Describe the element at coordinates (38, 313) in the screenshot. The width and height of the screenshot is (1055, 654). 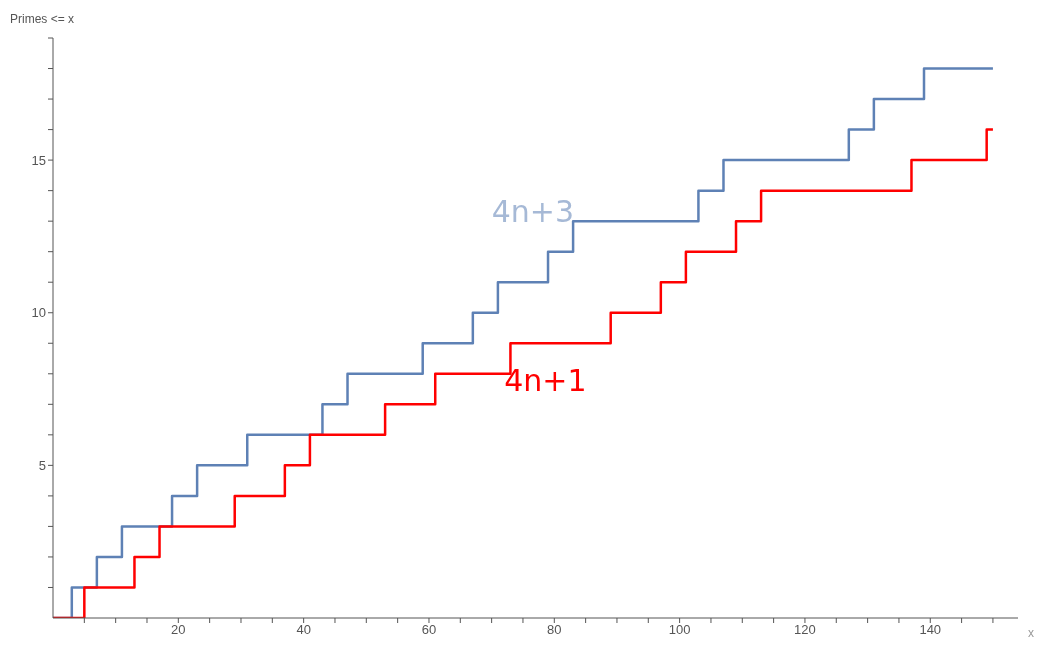
I see `y-tick-label: 10` at that location.